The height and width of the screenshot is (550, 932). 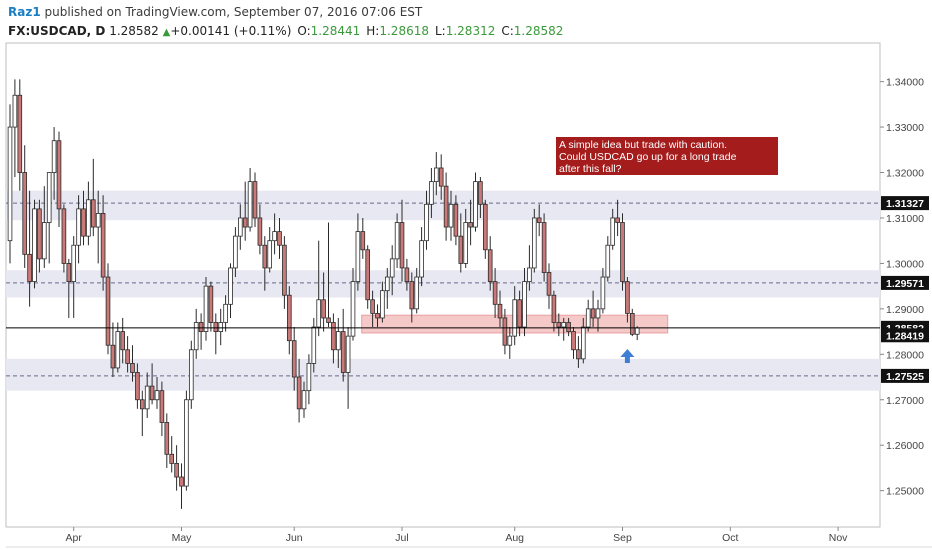 I want to click on price-badge, so click(x=905, y=282).